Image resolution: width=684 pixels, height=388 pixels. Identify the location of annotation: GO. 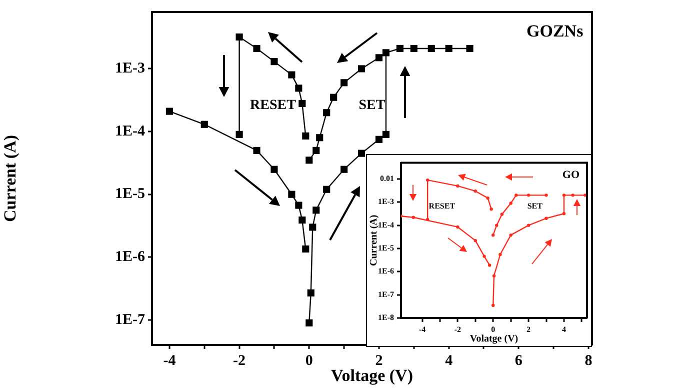
(571, 175).